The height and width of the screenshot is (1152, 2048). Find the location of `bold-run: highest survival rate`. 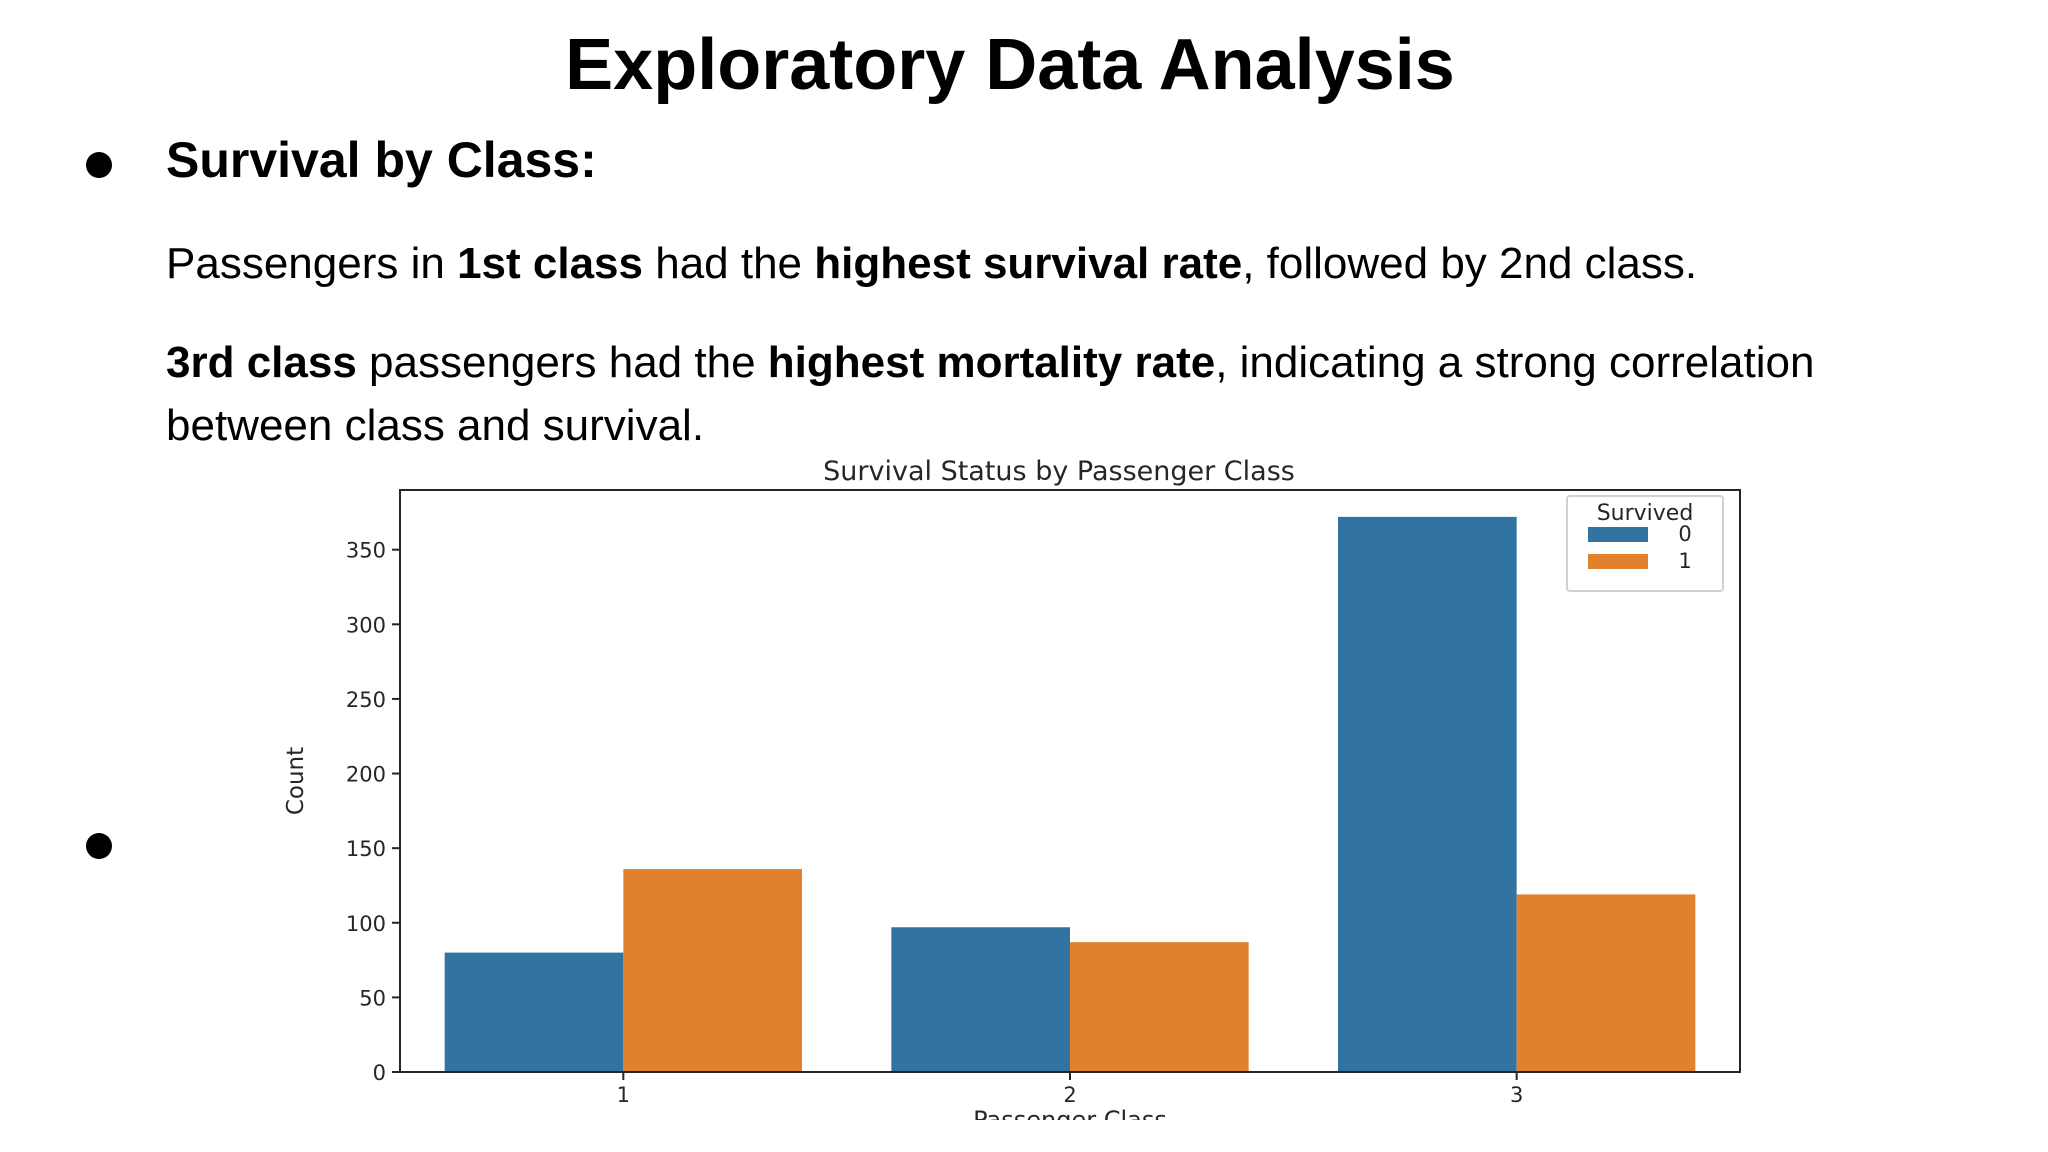

bold-run: highest survival rate is located at coordinates (1028, 263).